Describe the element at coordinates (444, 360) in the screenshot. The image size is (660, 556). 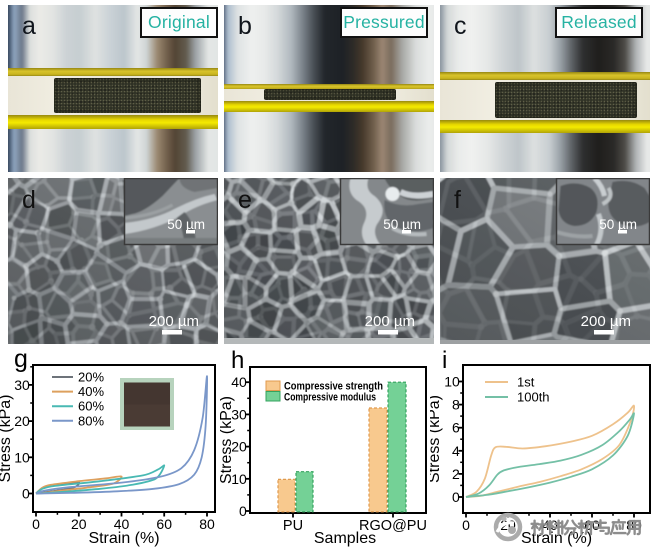
I see `svg-text: i` at that location.